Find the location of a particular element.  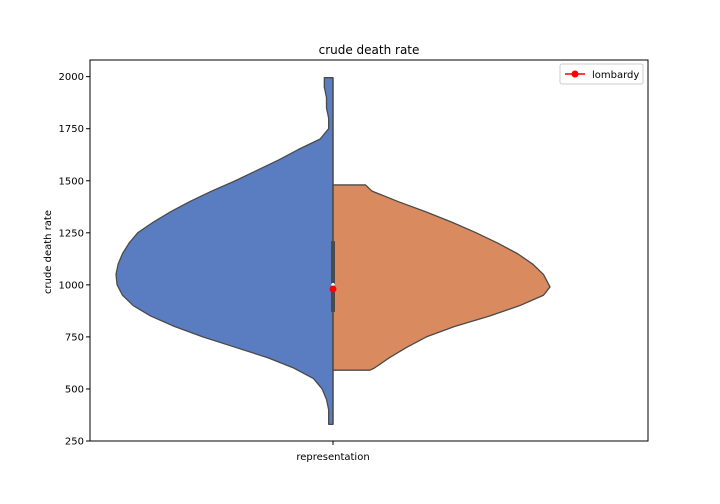

y-tick-label: 2000 is located at coordinates (71, 77).